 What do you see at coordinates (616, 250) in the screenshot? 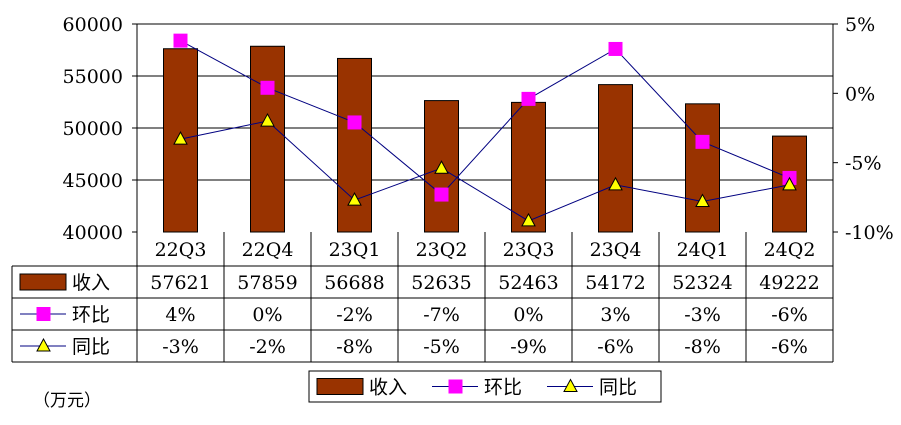
I see `category-label: 23Q4` at bounding box center [616, 250].